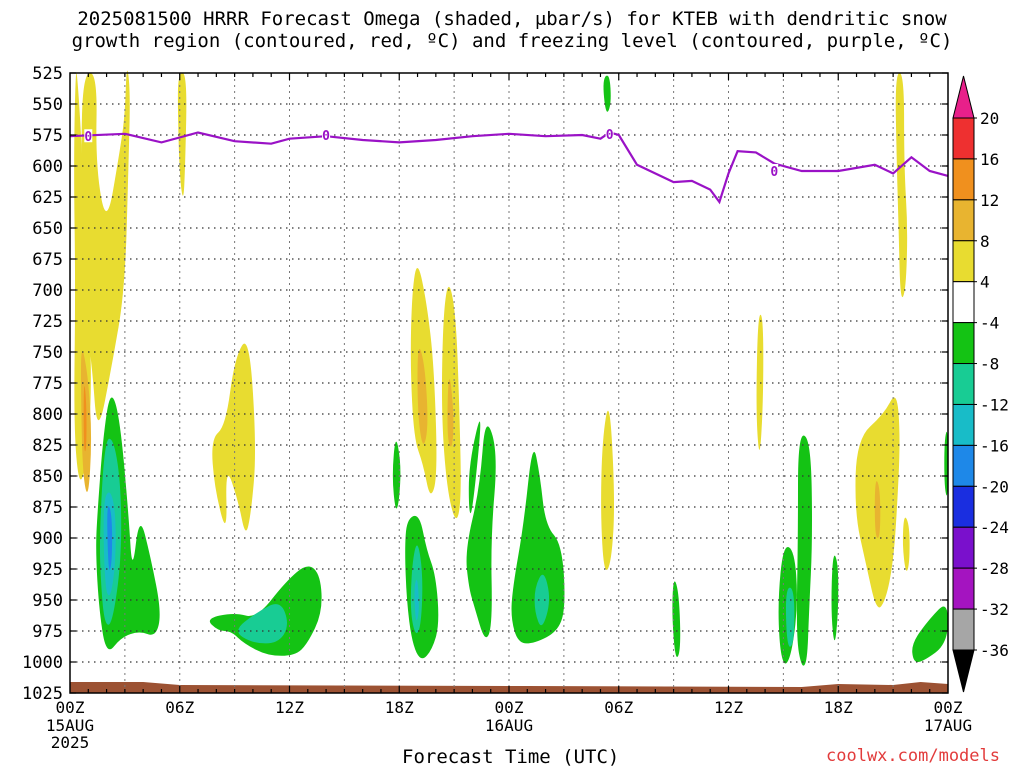 The image size is (1024, 768). What do you see at coordinates (47, 384) in the screenshot?
I see `y-tick-label: 775` at bounding box center [47, 384].